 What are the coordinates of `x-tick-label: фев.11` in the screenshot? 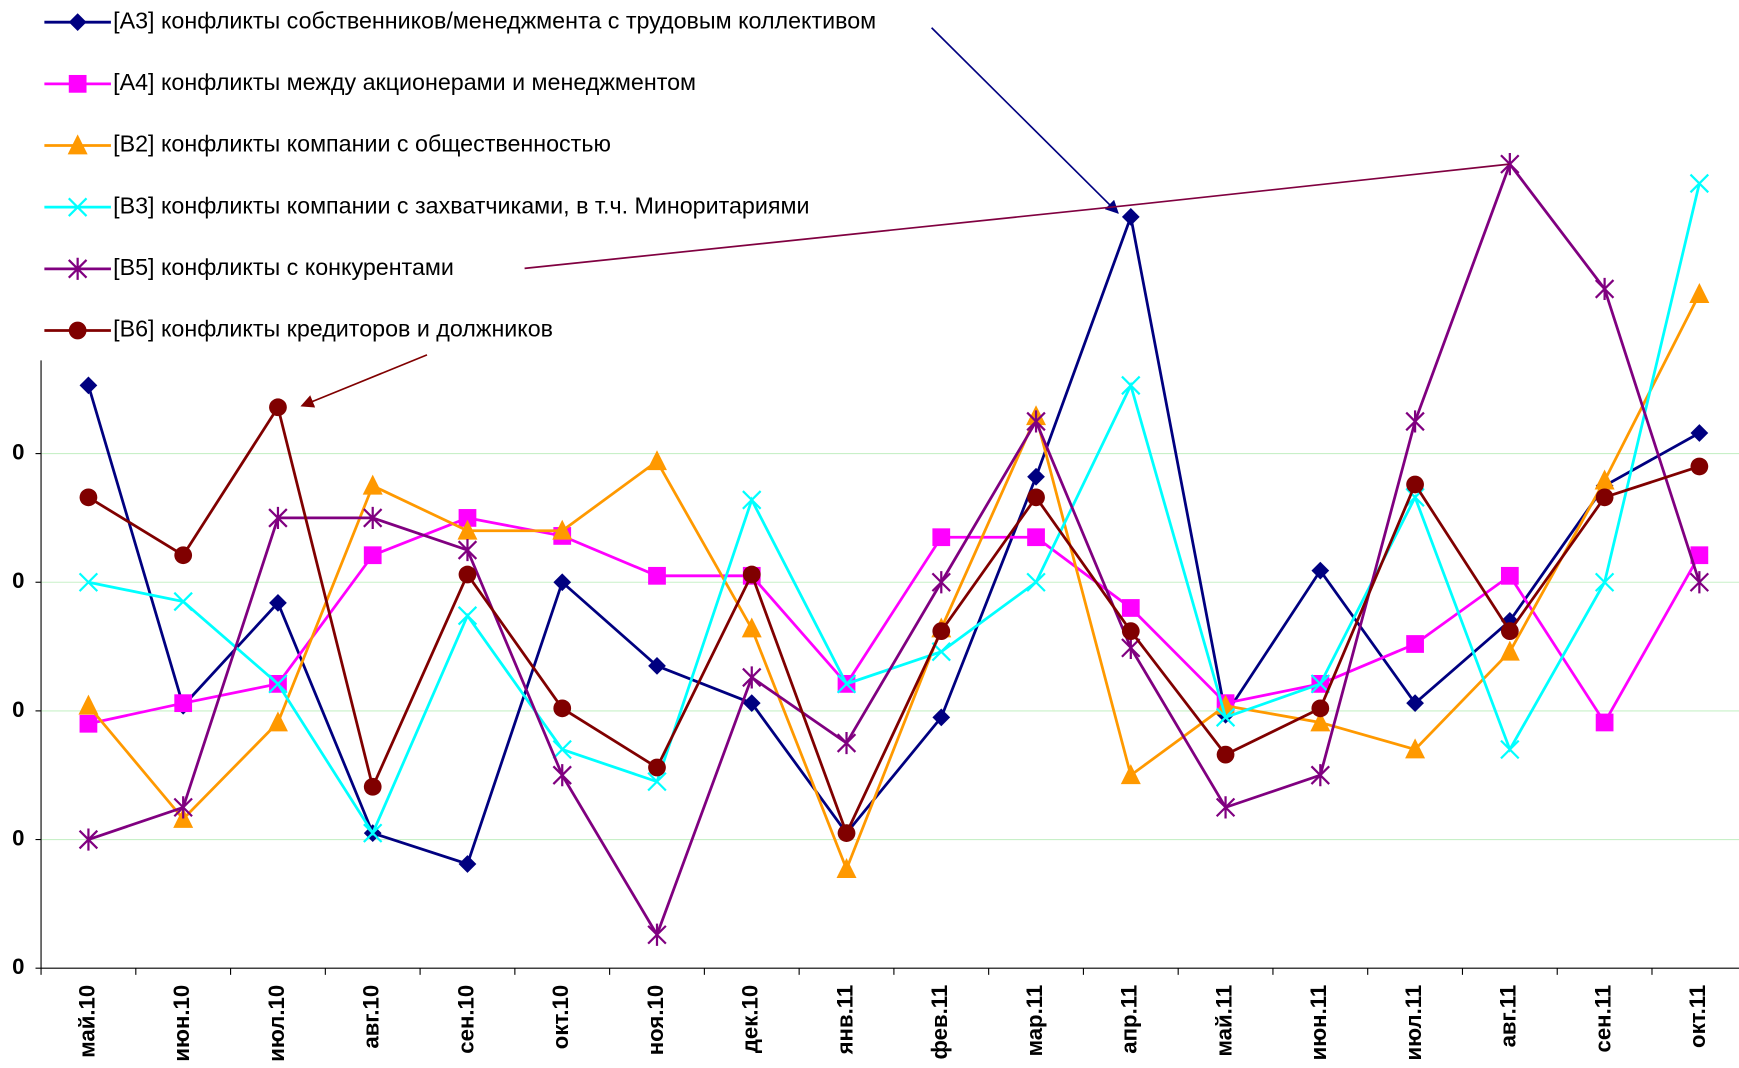 It's located at (939, 1022).